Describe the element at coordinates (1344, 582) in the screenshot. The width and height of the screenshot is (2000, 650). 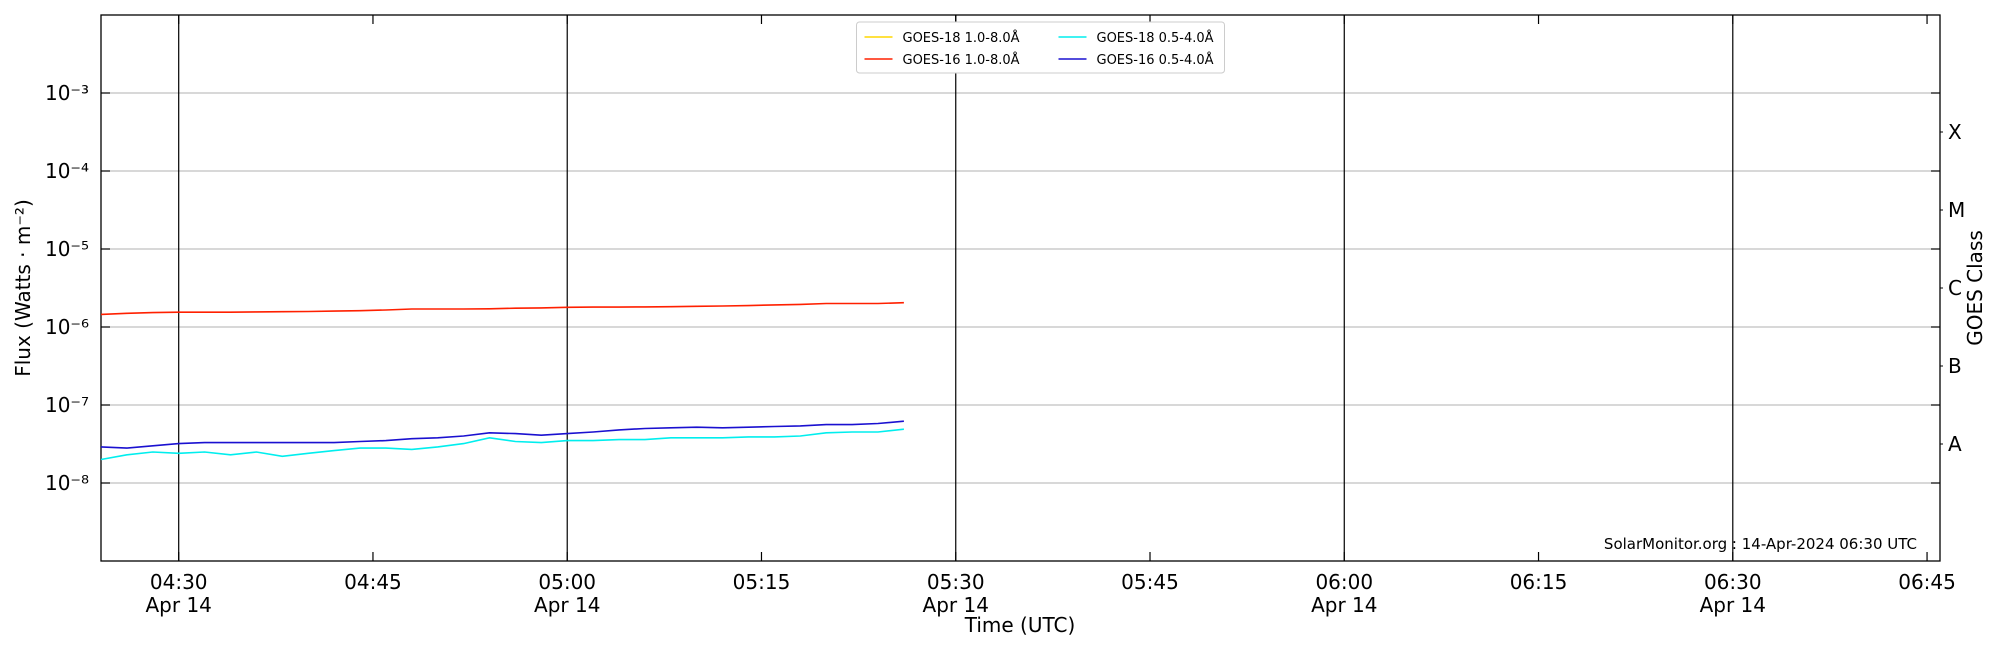
I see `x-tick-label: 06:00` at that location.